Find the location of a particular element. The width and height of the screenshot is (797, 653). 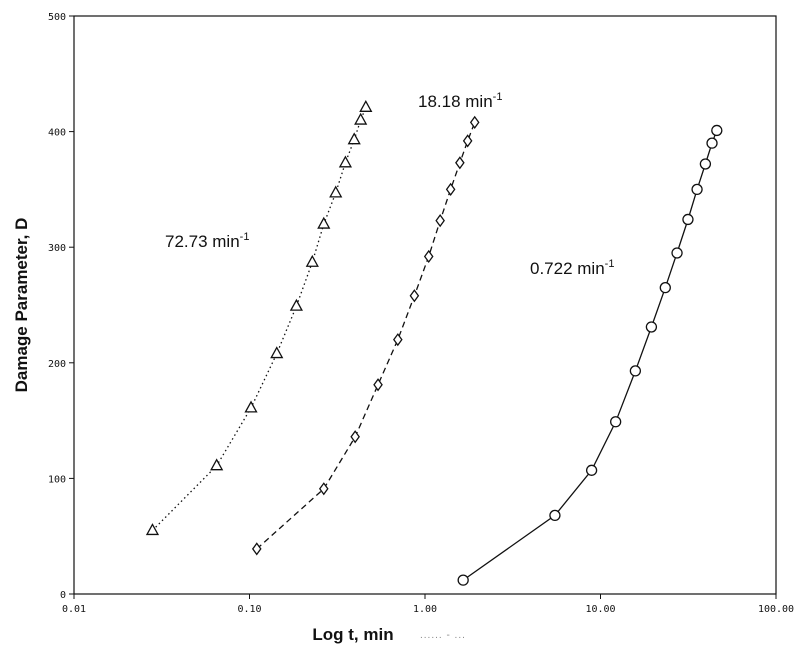

x-tick-label: 0.10 is located at coordinates (249, 609).